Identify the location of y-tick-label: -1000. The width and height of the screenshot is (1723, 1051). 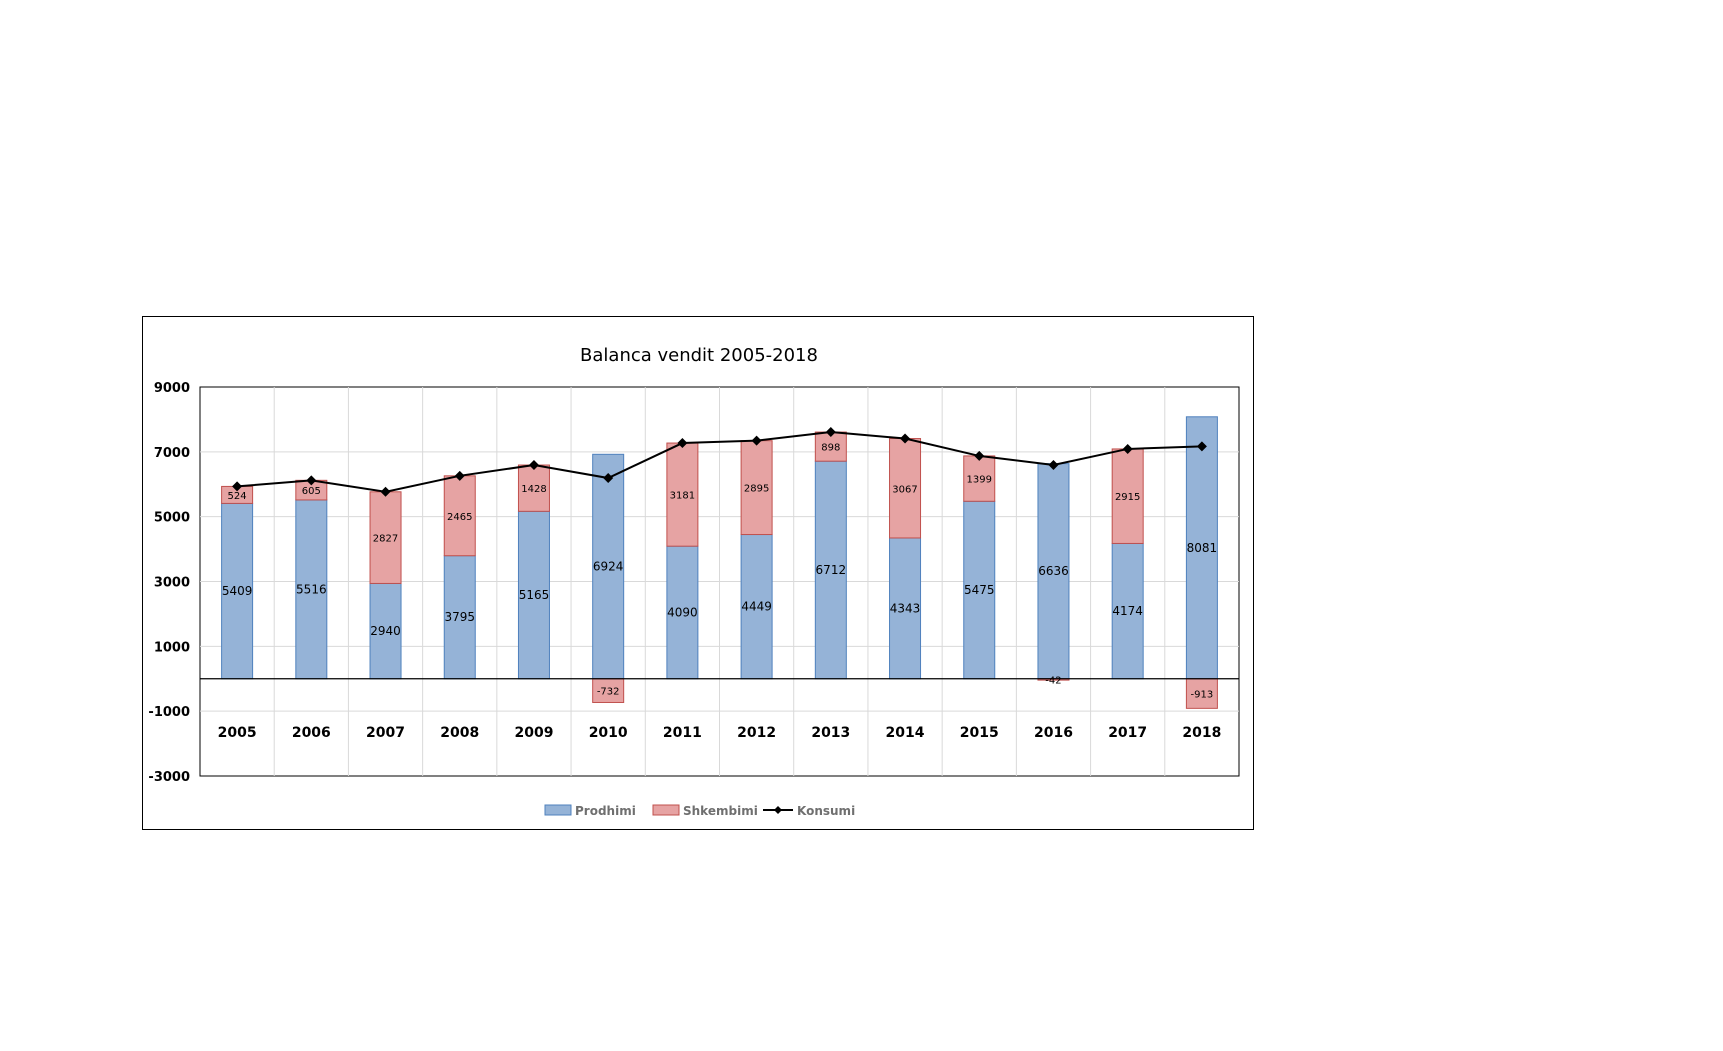
(169, 712).